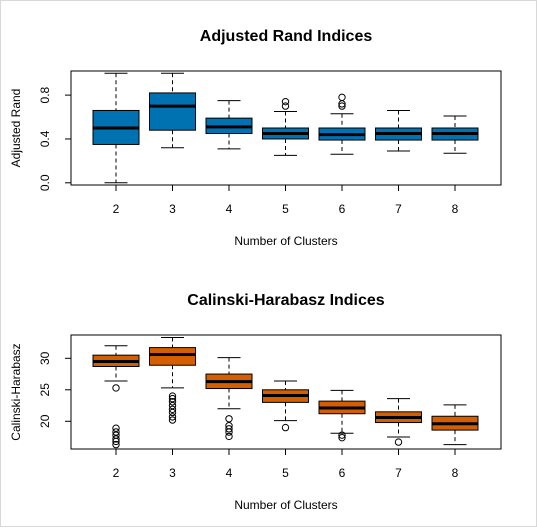 The width and height of the screenshot is (537, 528). Describe the element at coordinates (45, 138) in the screenshot. I see `y-tick-label: 0.4` at that location.